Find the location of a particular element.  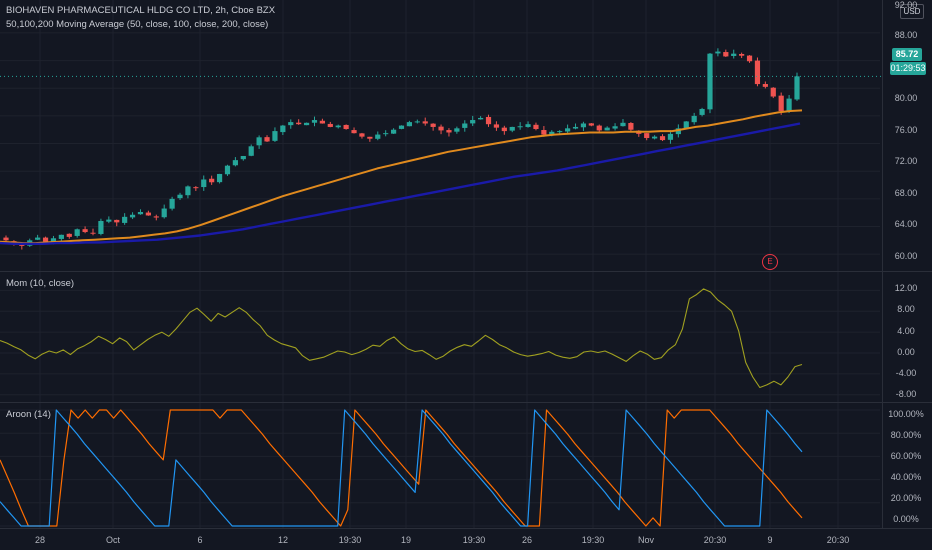

time-tick: Nov is located at coordinates (646, 540).